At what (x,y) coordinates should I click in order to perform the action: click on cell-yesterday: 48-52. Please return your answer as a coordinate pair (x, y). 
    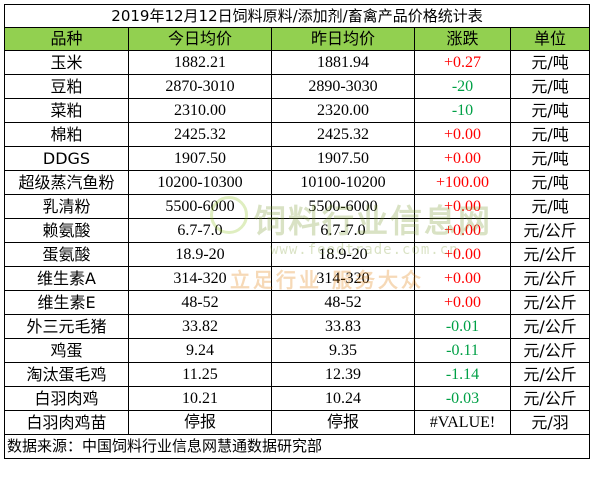
    Looking at the image, I should click on (343, 302).